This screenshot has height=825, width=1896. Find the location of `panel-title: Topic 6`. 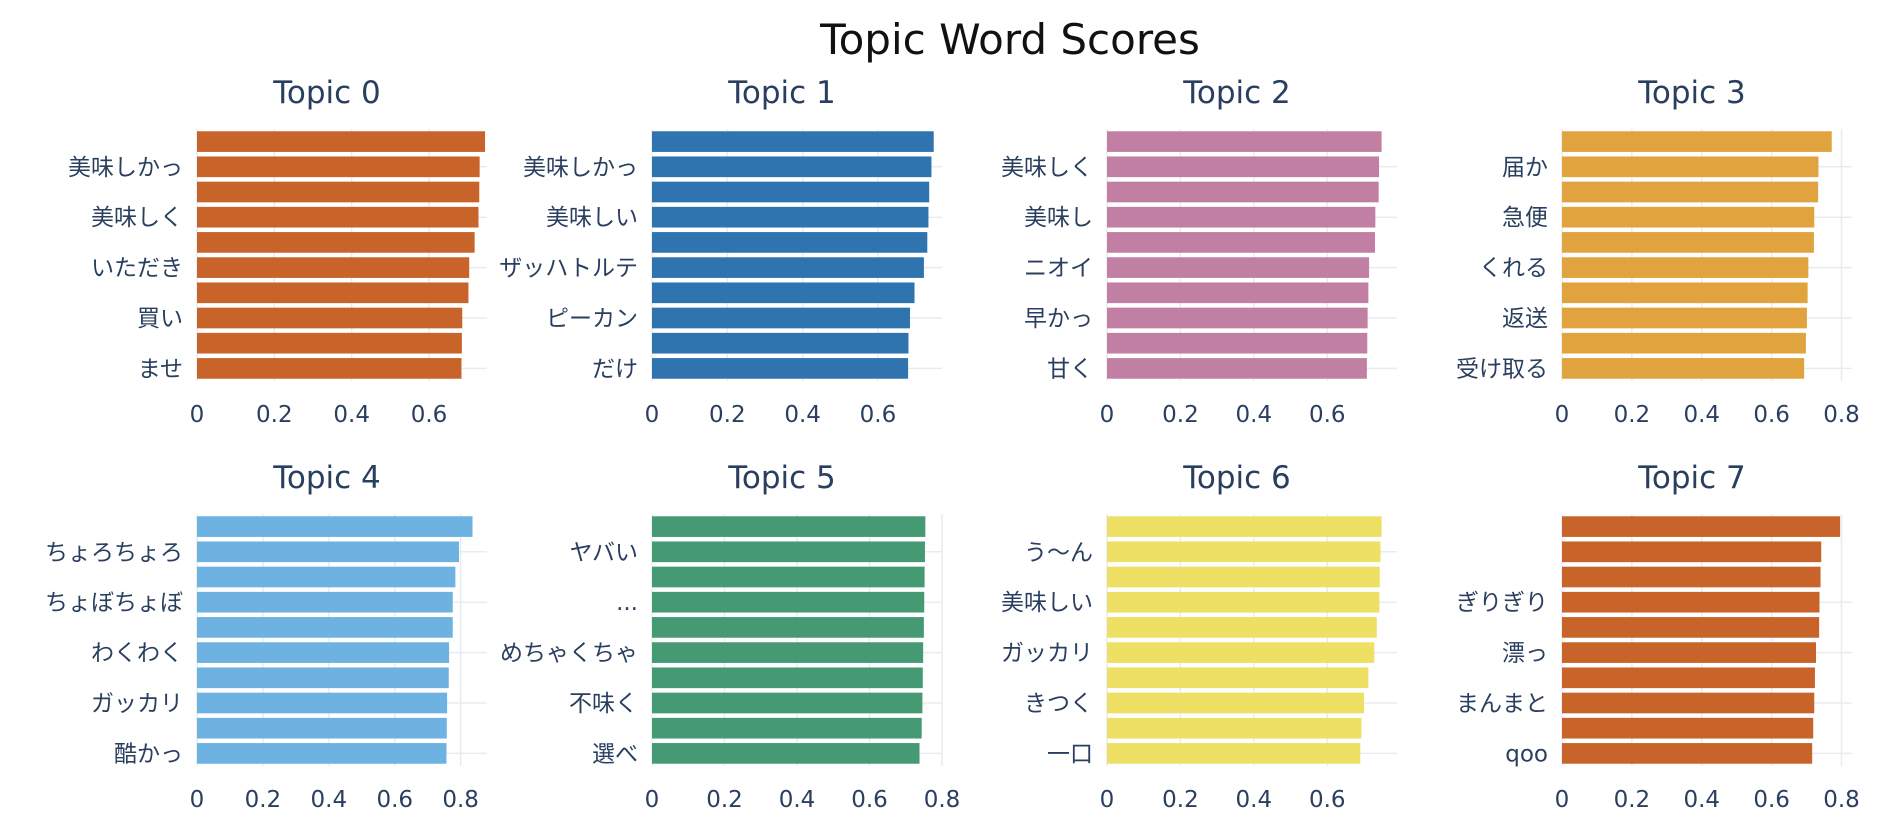

panel-title: Topic 6 is located at coordinates (1236, 478).